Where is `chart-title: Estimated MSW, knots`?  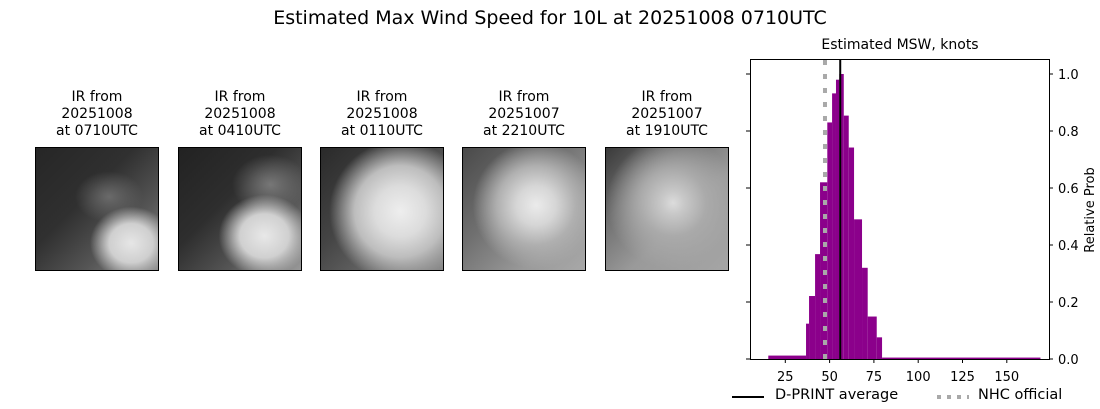 chart-title: Estimated MSW, knots is located at coordinates (900, 45).